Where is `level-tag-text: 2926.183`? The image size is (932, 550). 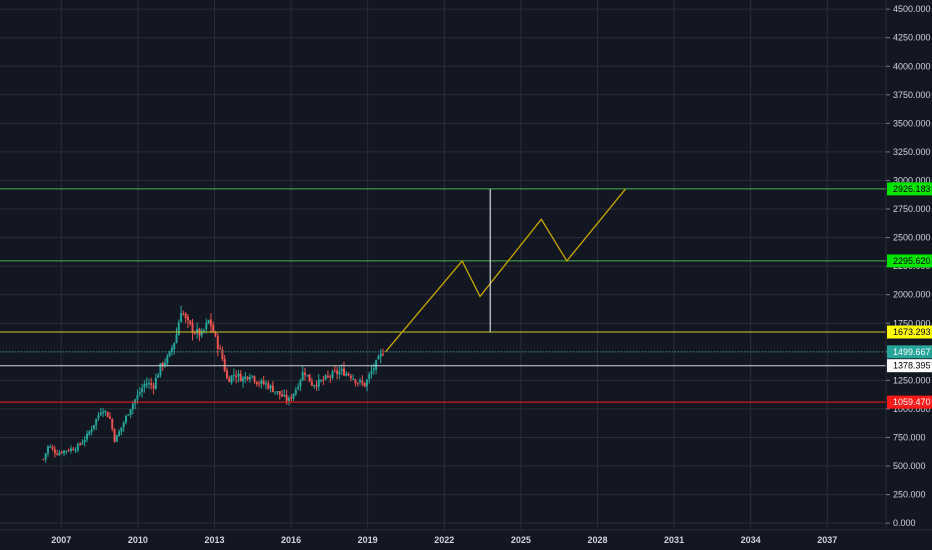 level-tag-text: 2926.183 is located at coordinates (912, 189).